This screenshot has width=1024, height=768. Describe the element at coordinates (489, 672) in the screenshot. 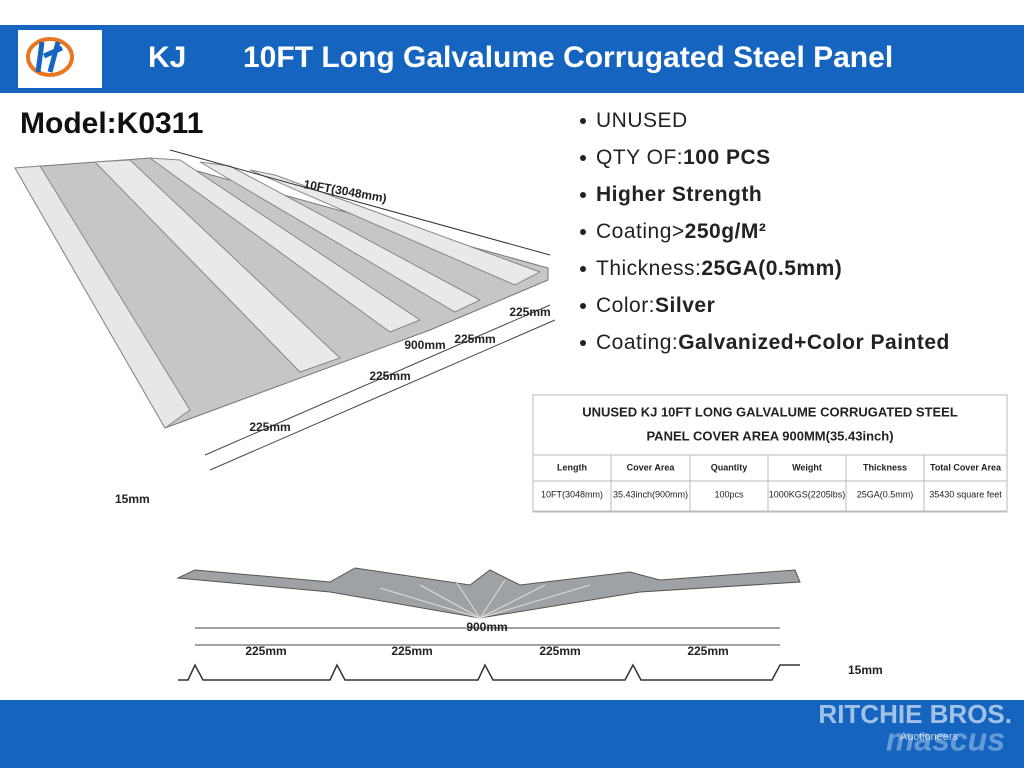

I see `profile-line` at that location.